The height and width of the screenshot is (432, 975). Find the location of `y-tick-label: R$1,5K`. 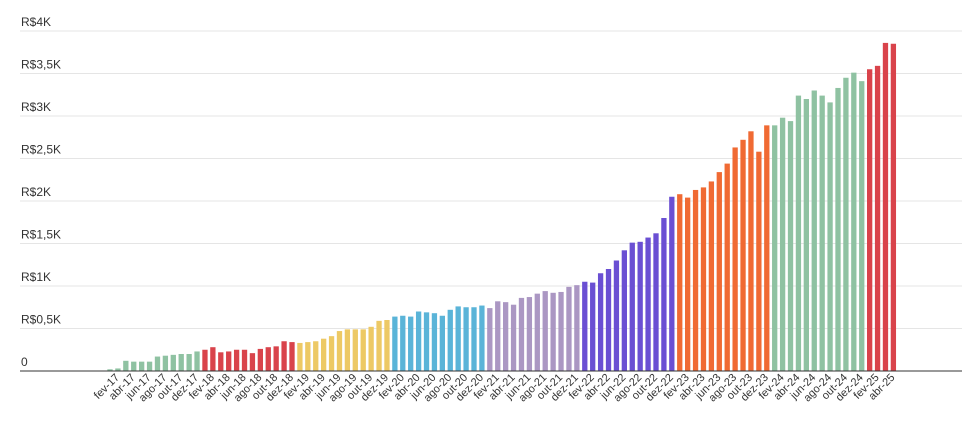

y-tick-label: R$1,5K is located at coordinates (41, 235).